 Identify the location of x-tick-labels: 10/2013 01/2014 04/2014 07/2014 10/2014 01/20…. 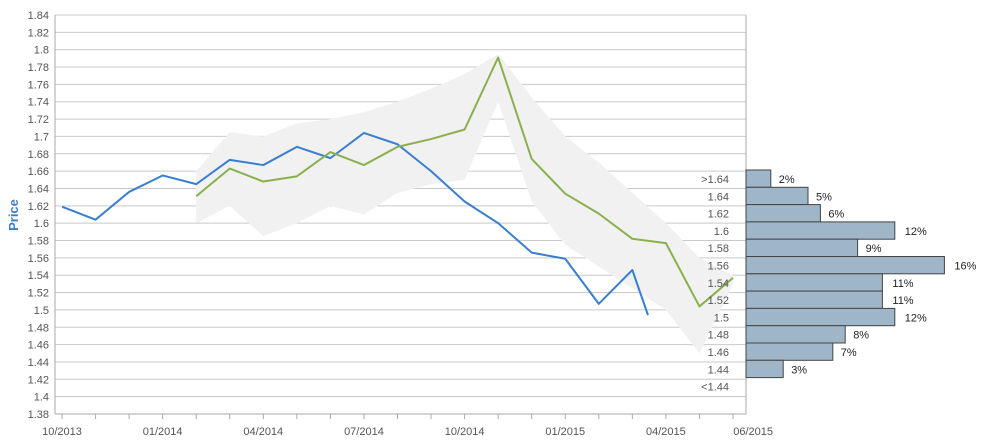
(407, 432).